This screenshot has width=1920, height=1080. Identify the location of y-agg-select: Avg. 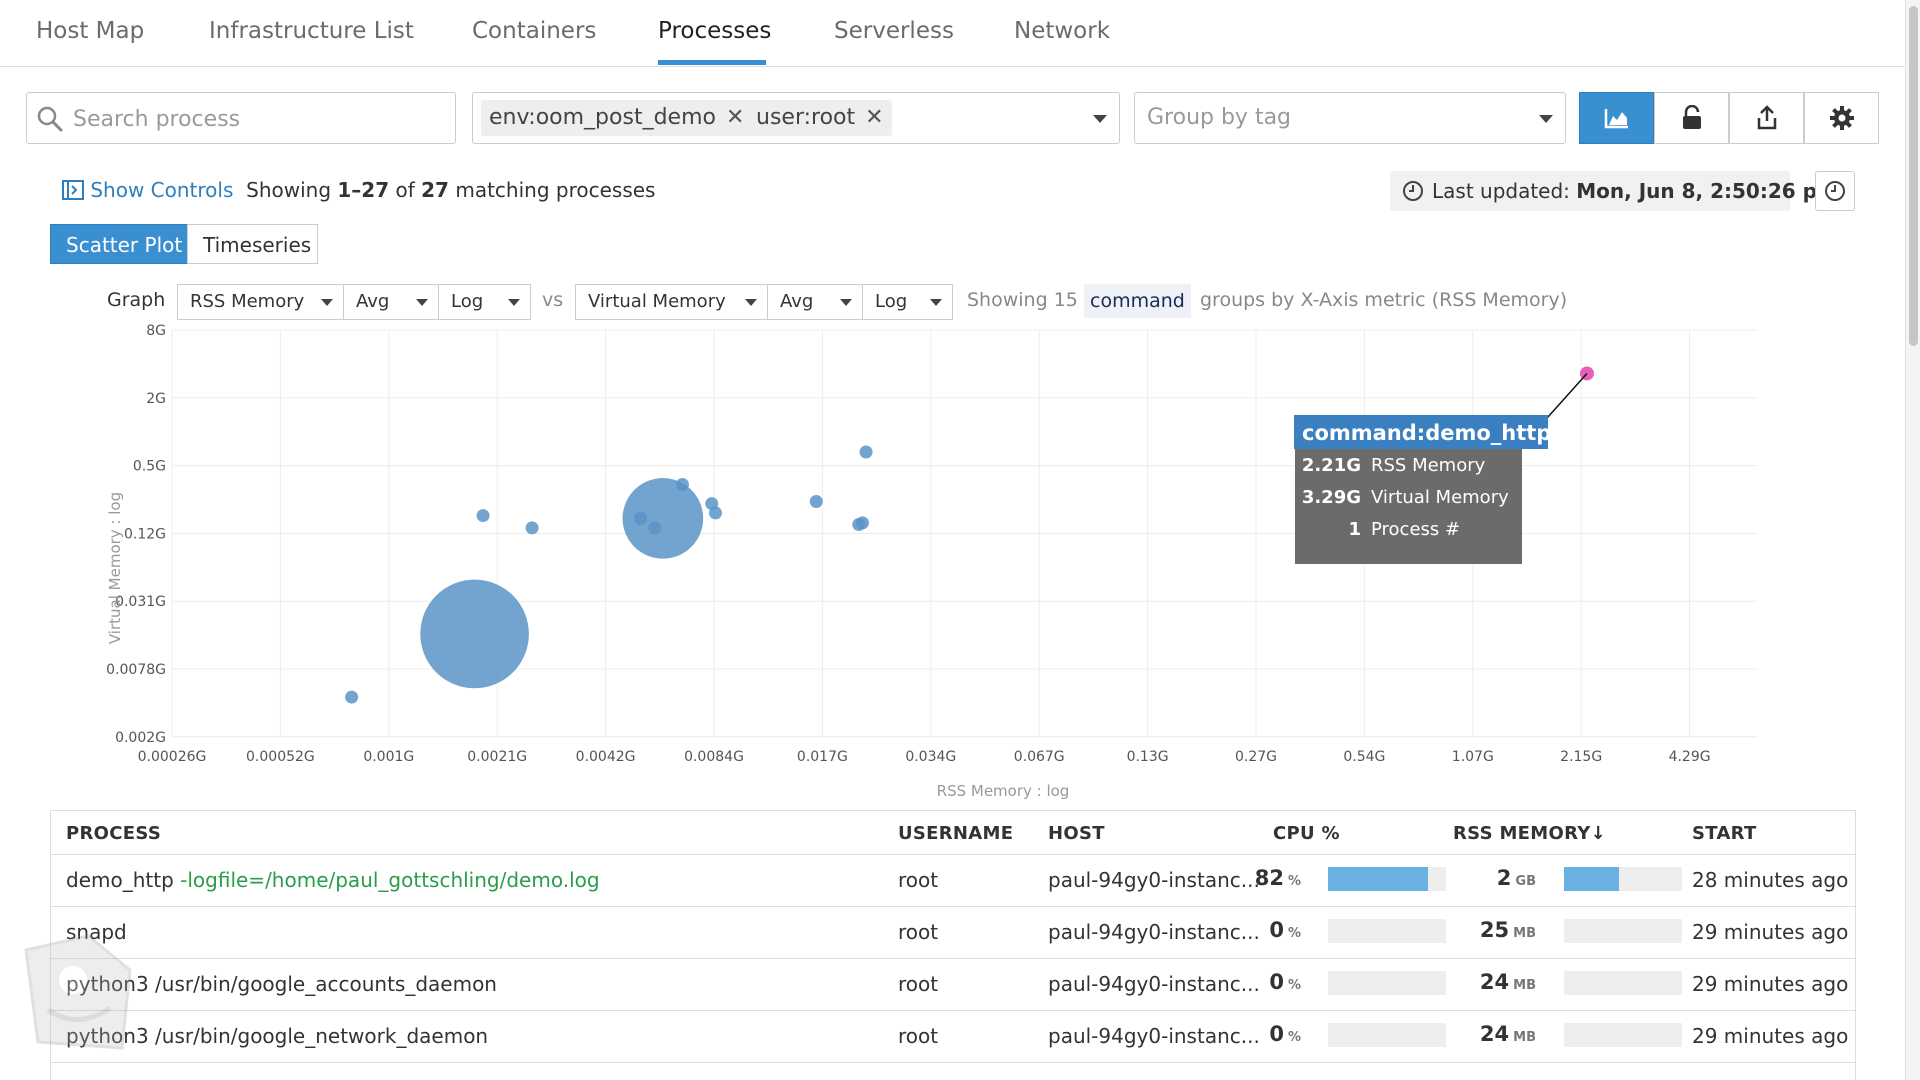
(815, 302).